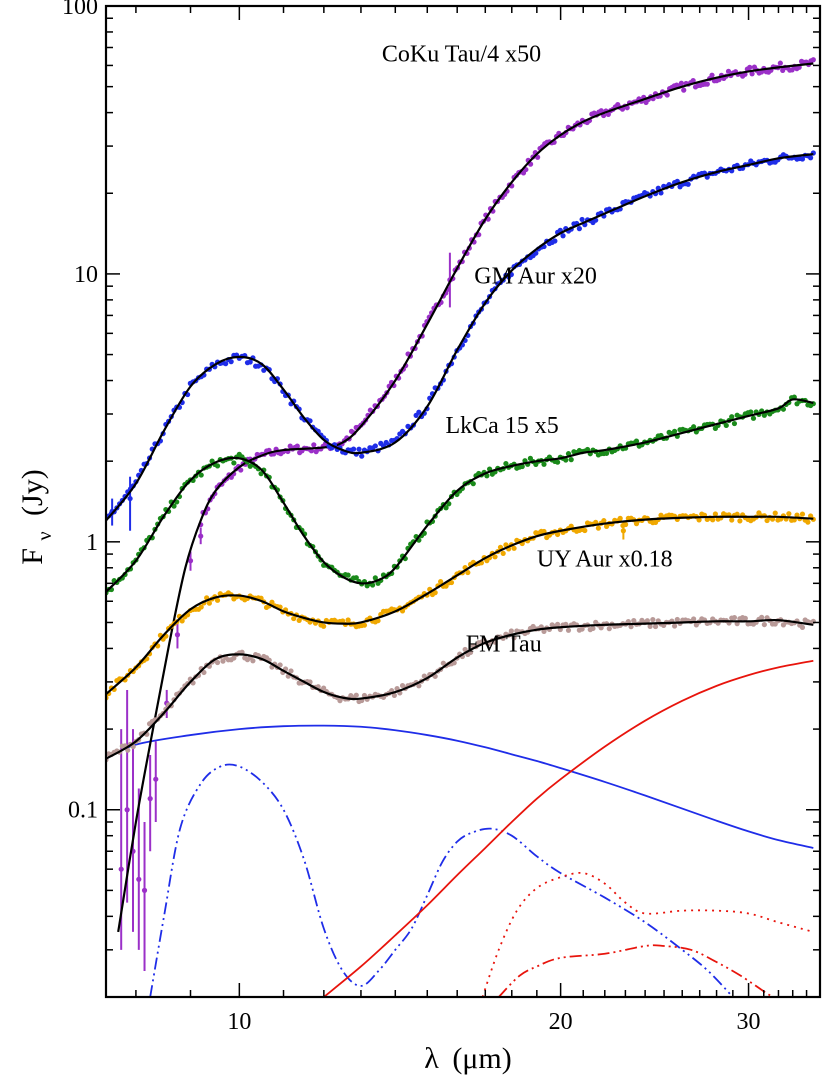  Describe the element at coordinates (37, 516) in the screenshot. I see `y-axis-title: F ν (Jy)` at that location.